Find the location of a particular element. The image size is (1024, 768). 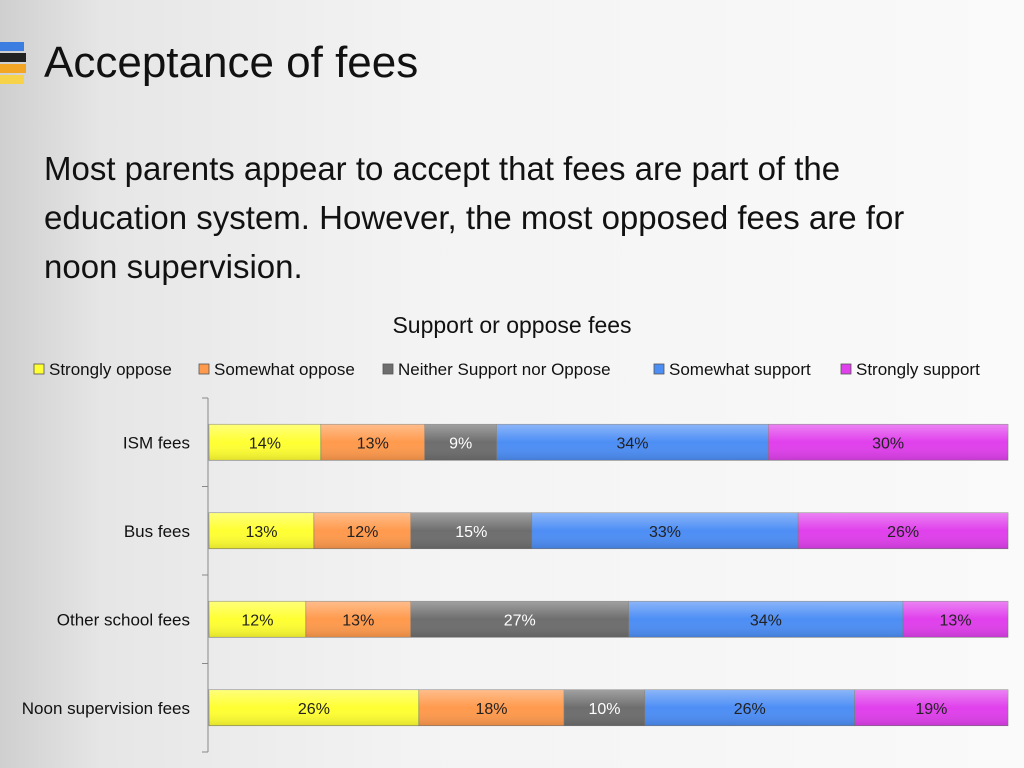

slide-accent-icon is located at coordinates (13, 64).